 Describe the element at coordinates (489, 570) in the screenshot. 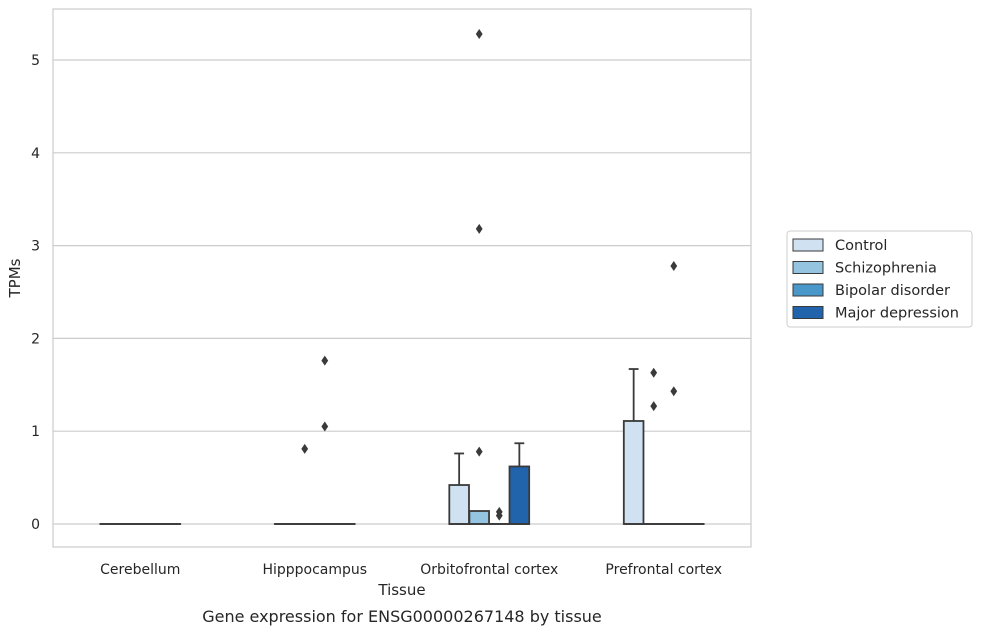

I see `x-tick-label: Orbitofrontal cortex` at that location.